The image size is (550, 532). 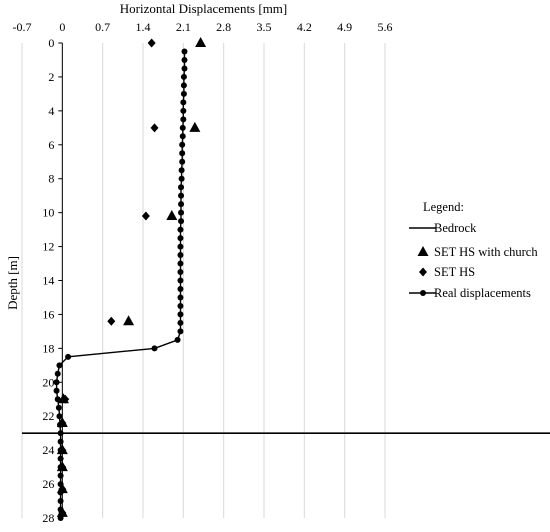 What do you see at coordinates (385, 27) in the screenshot?
I see `x-tick-label: 5.6` at bounding box center [385, 27].